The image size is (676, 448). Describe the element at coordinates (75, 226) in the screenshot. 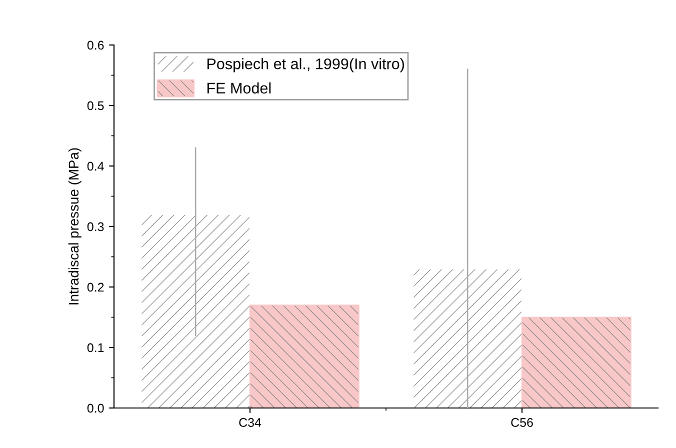

I see `y-axis-title: Intradiscal pressue (MPa)` at that location.